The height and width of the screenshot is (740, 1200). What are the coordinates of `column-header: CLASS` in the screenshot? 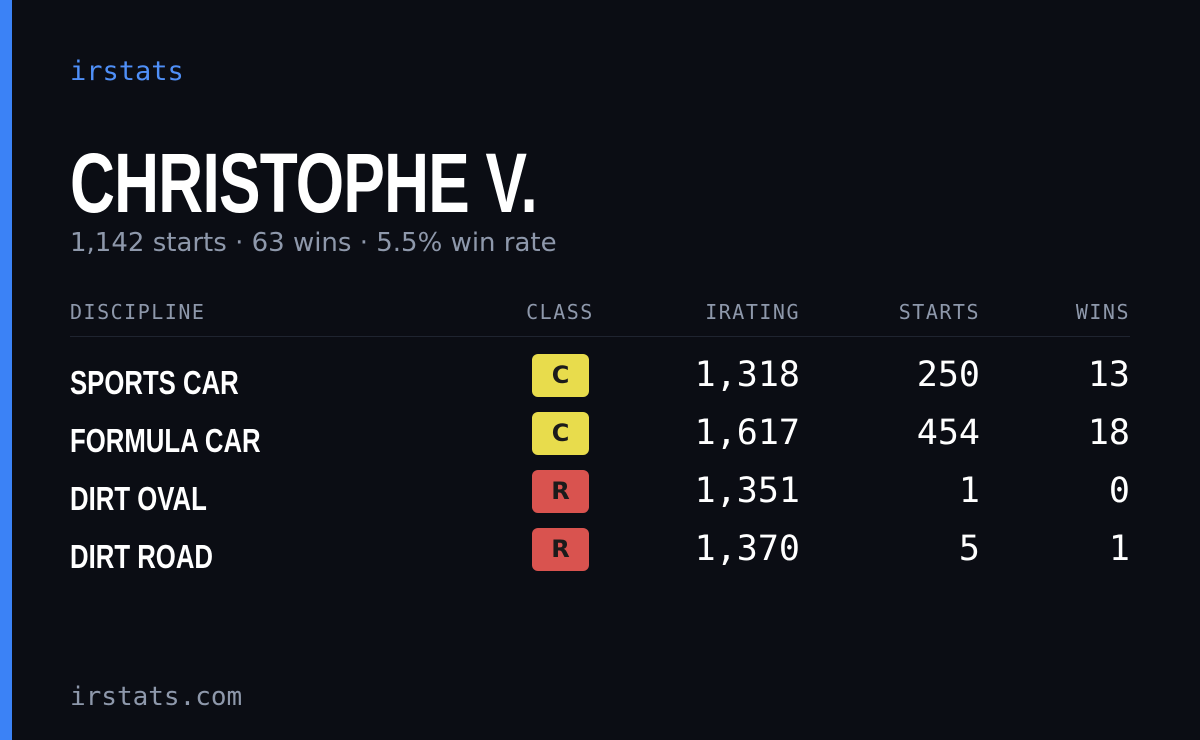 It's located at (560, 312).